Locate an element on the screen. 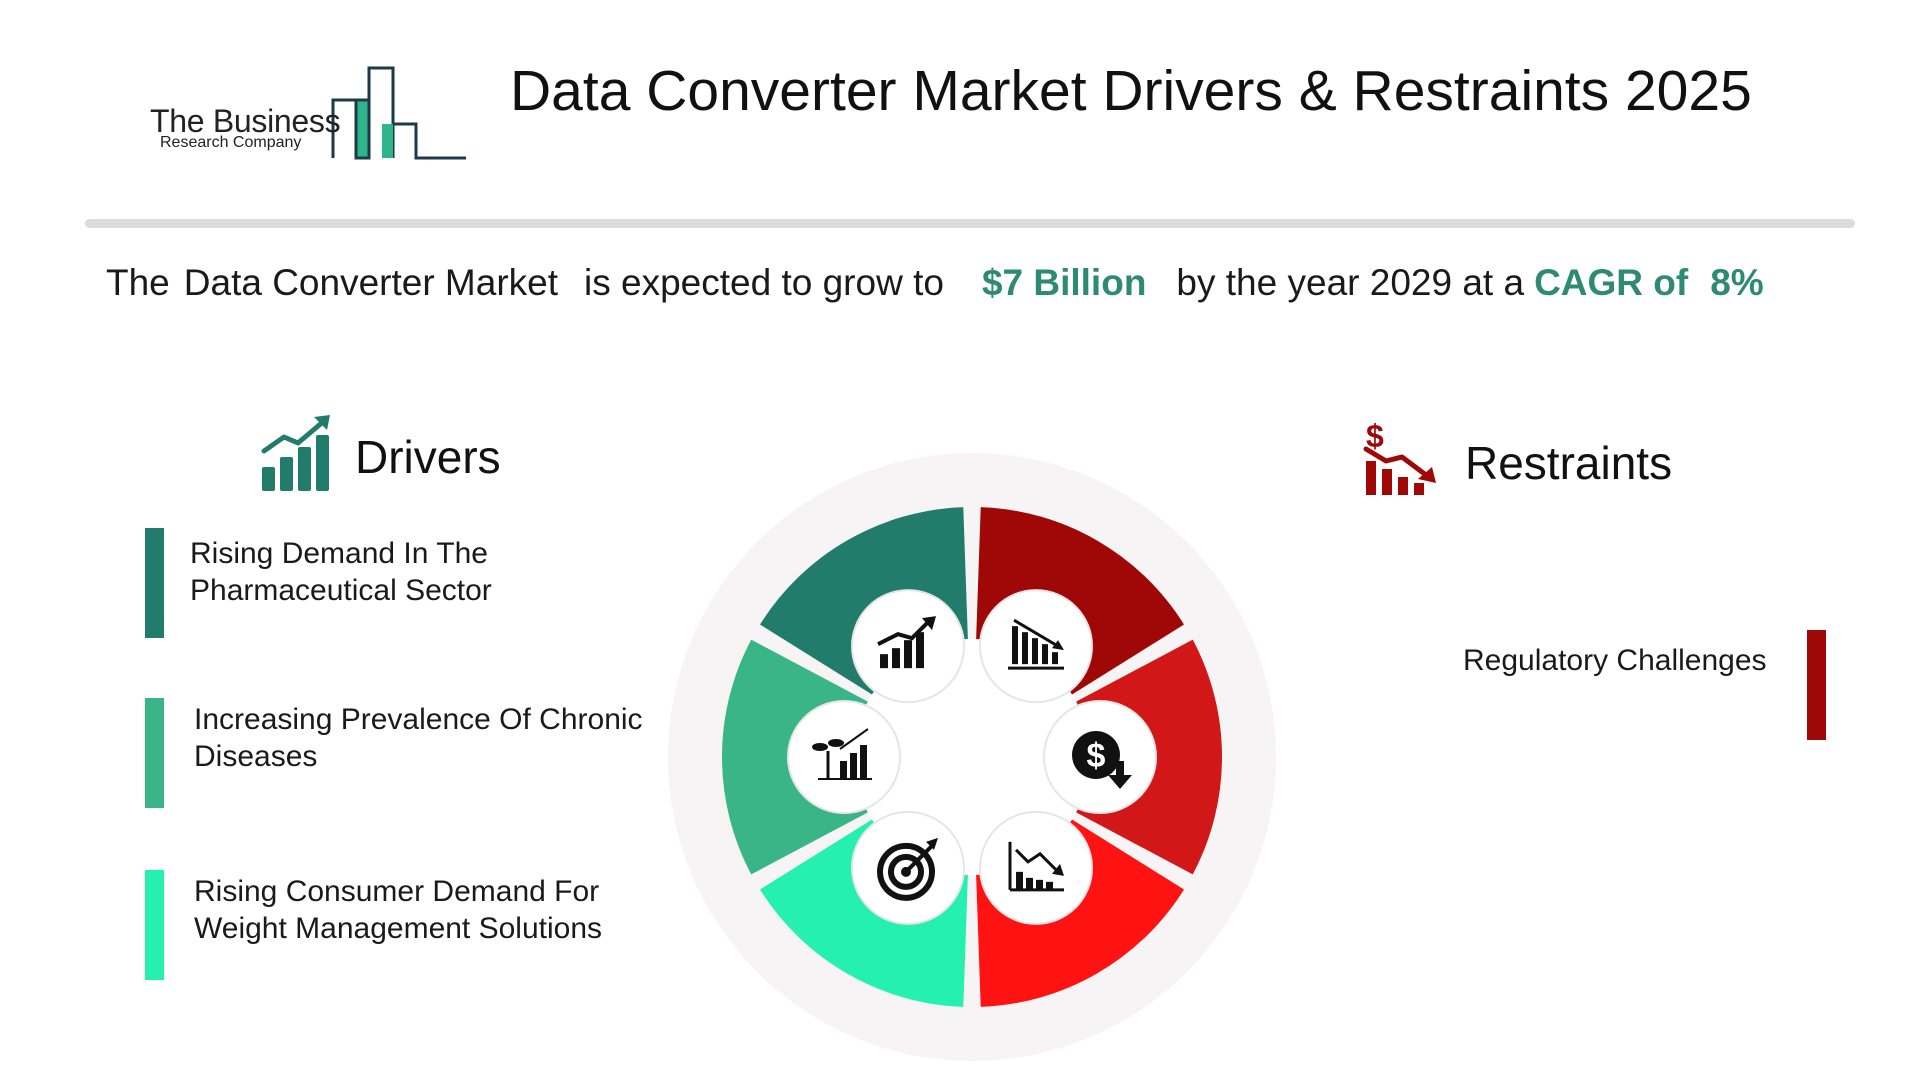 This screenshot has width=1920, height=1080. company-logo: The Business Research Company is located at coordinates (308, 112).